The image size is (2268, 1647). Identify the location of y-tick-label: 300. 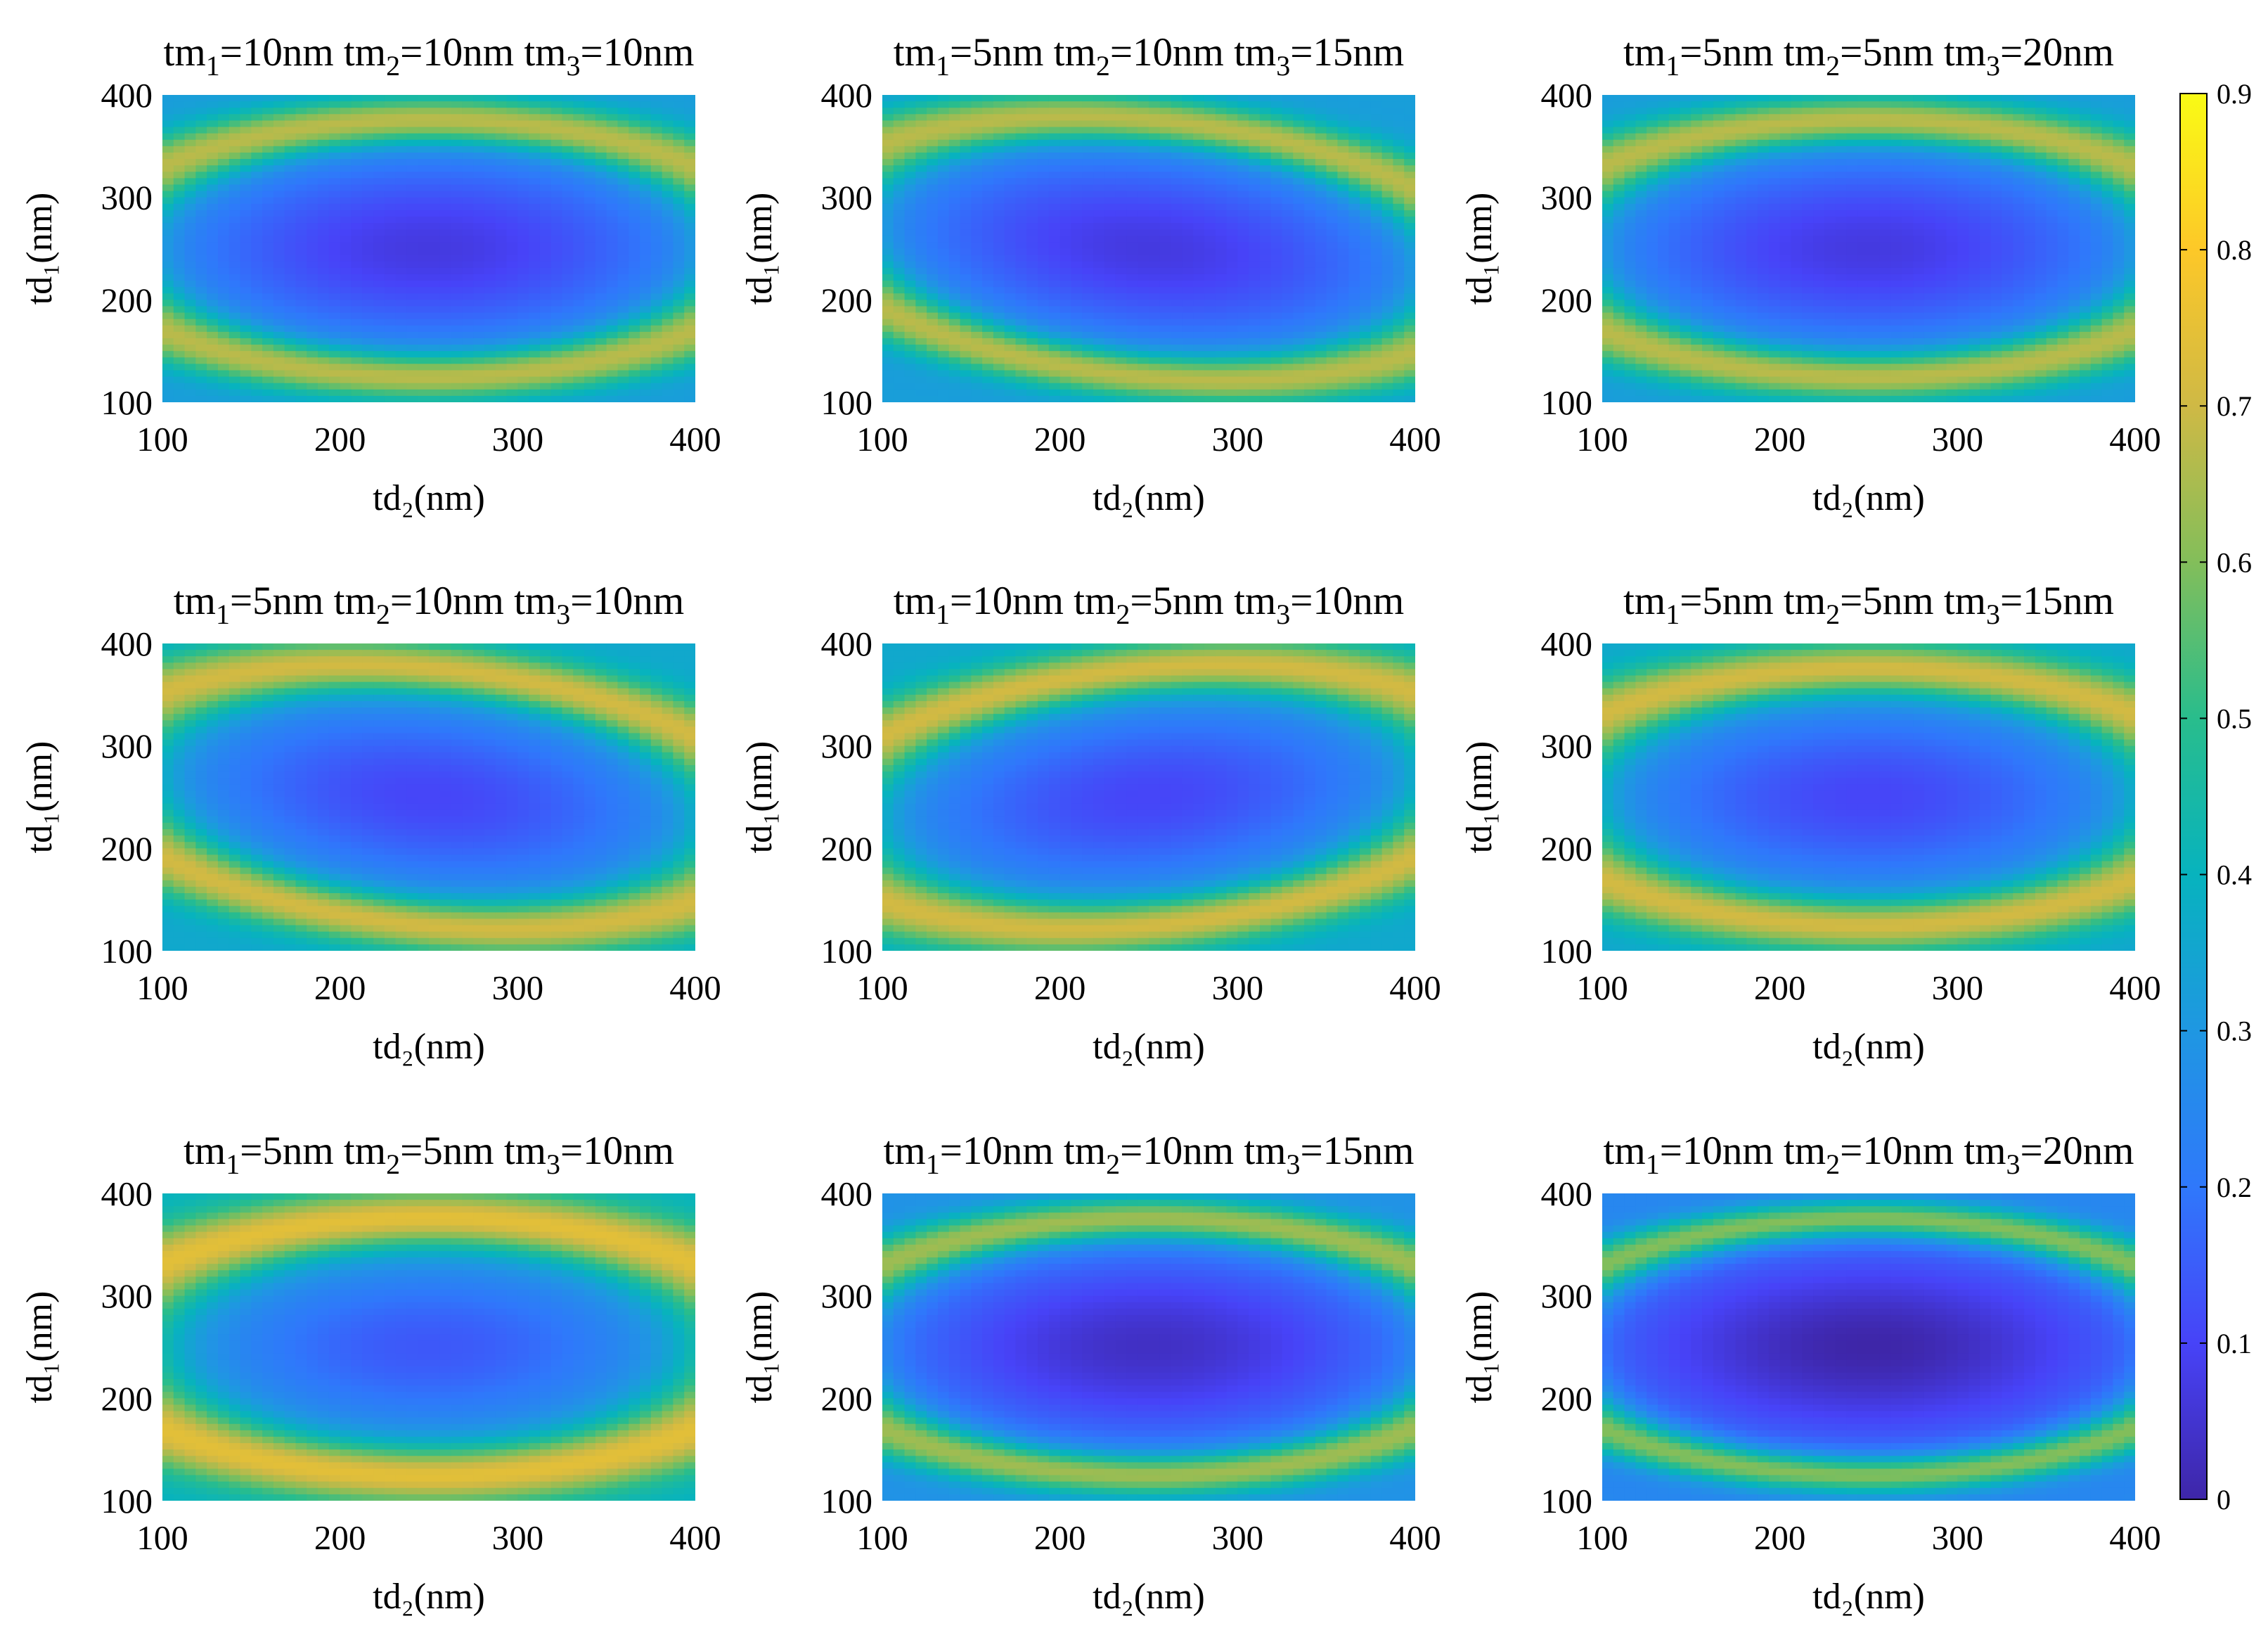
(127, 198).